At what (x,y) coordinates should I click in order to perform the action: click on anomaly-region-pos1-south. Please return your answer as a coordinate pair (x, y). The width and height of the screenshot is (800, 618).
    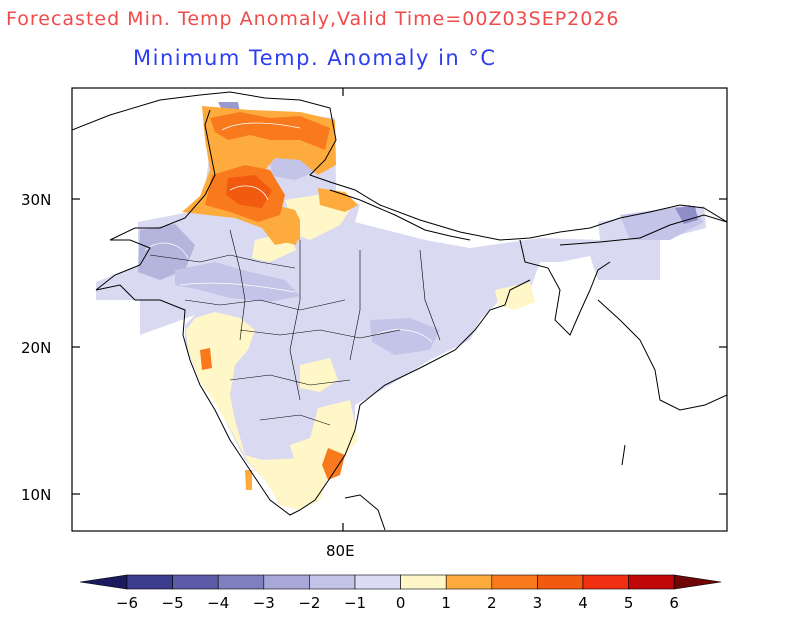
    Looking at the image, I should click on (333, 464).